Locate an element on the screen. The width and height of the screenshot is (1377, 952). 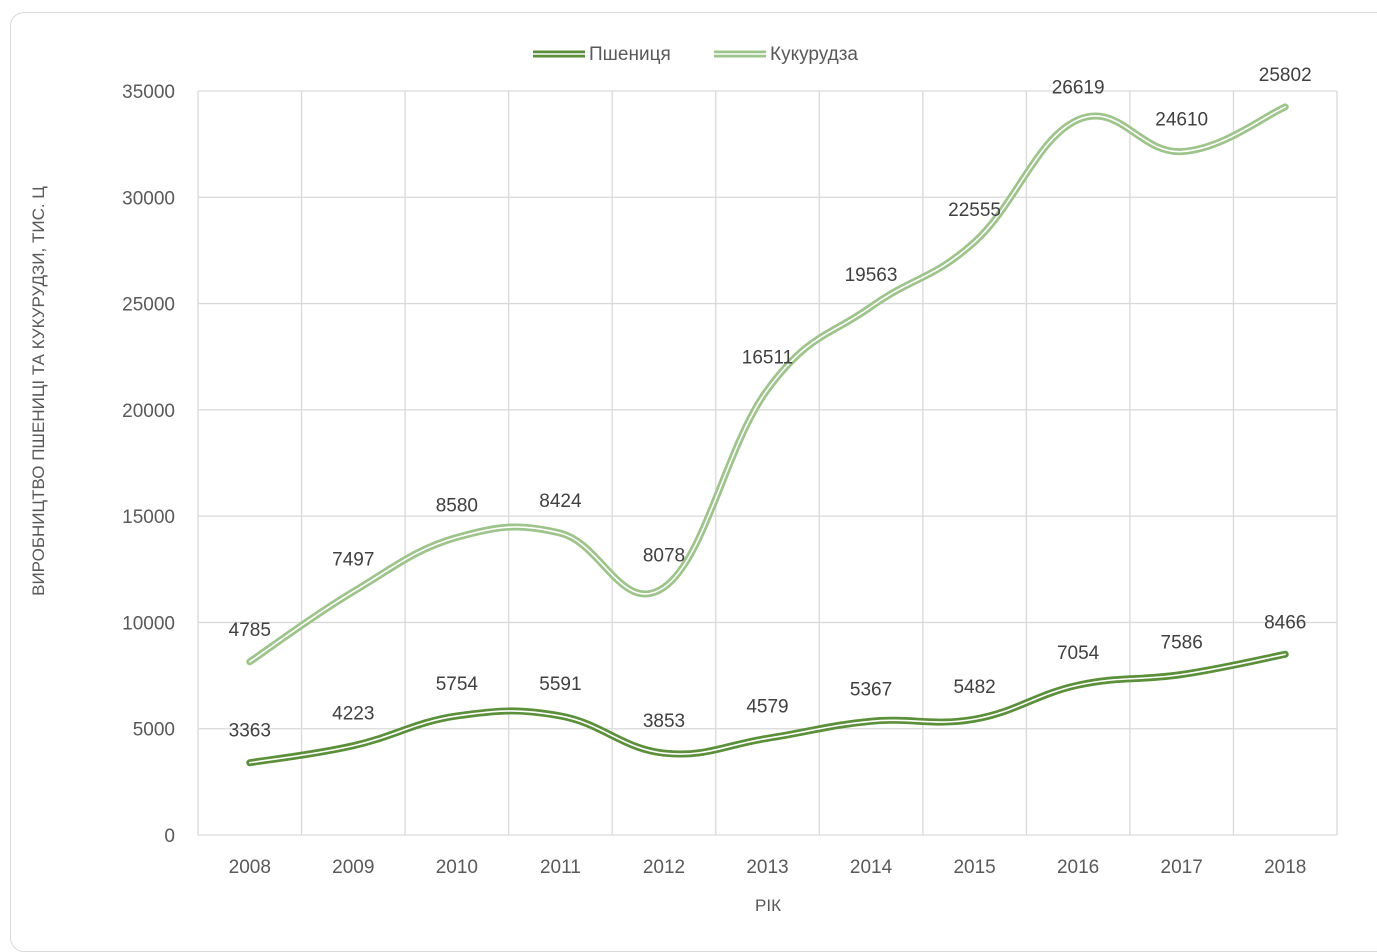
legend-label: Кукурудза is located at coordinates (814, 54).